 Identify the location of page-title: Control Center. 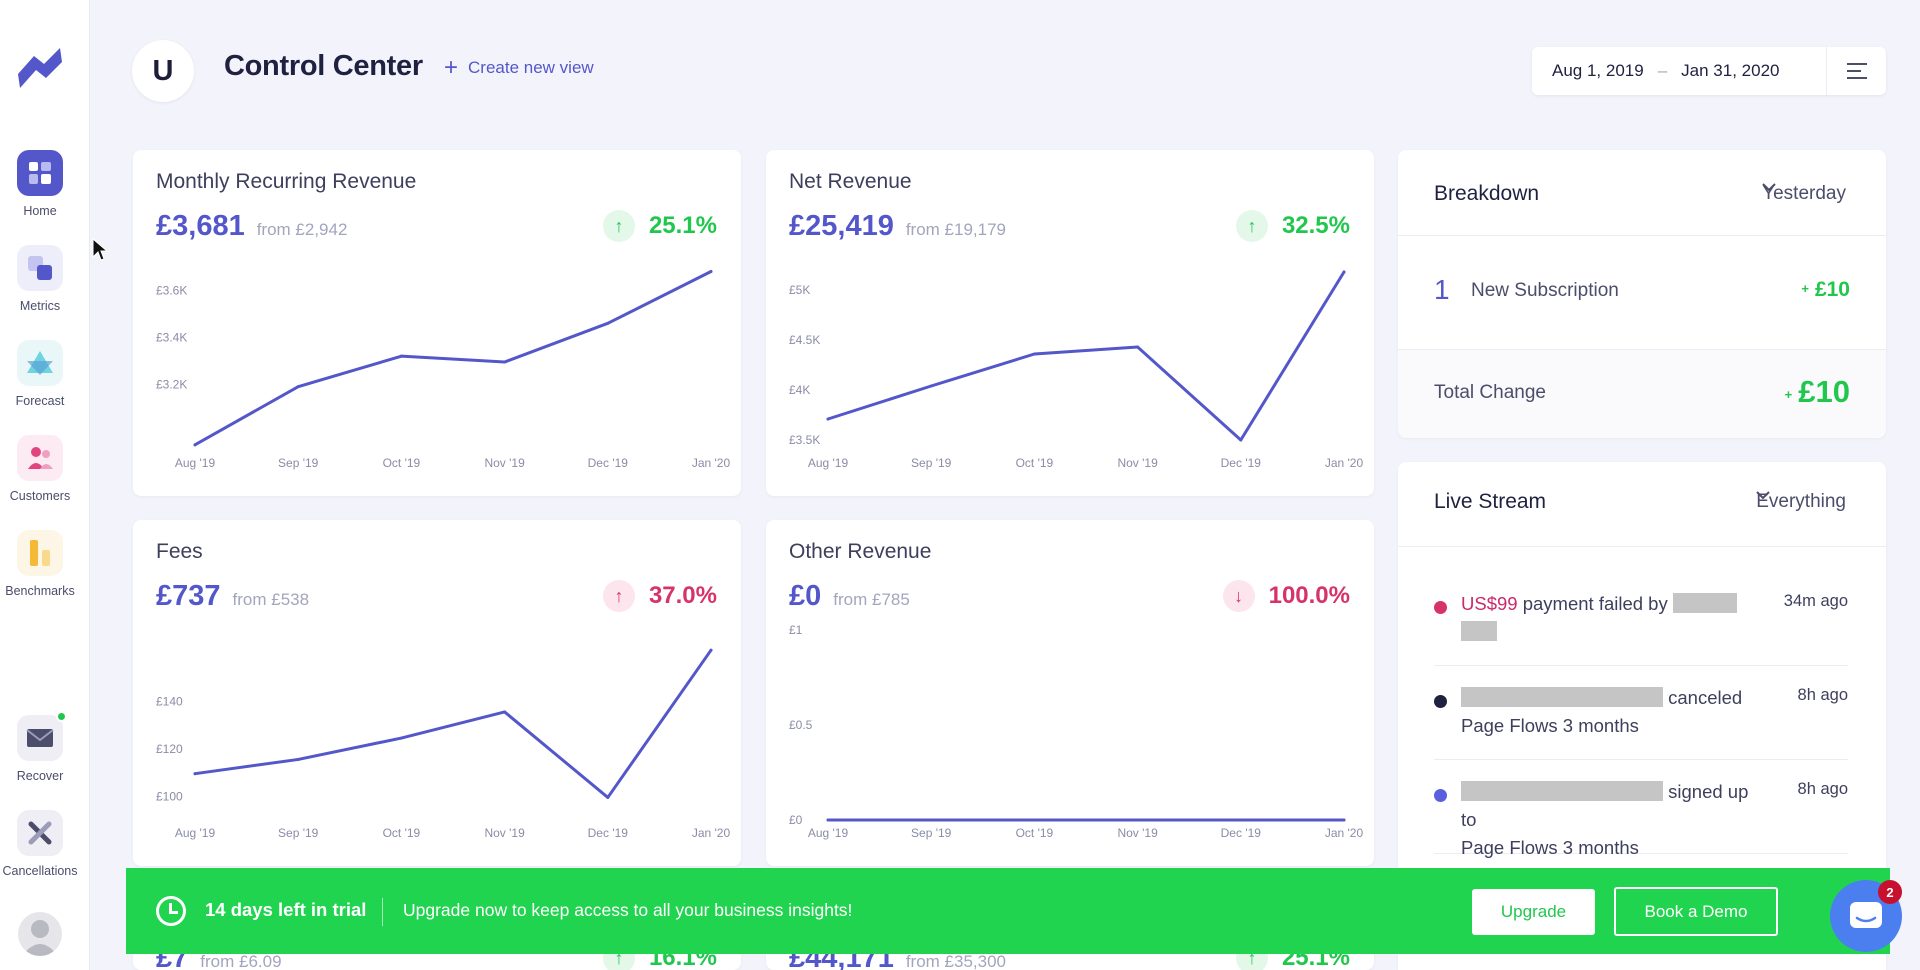
(323, 66).